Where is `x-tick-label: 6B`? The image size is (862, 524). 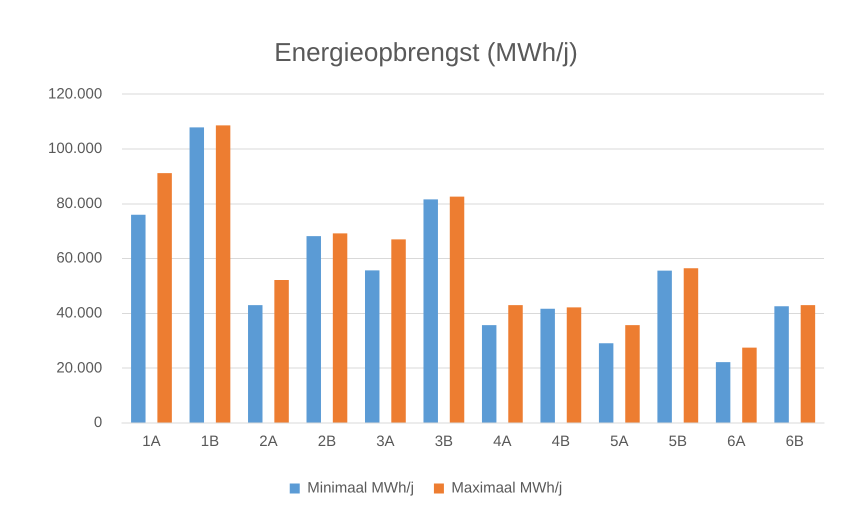 x-tick-label: 6B is located at coordinates (795, 441).